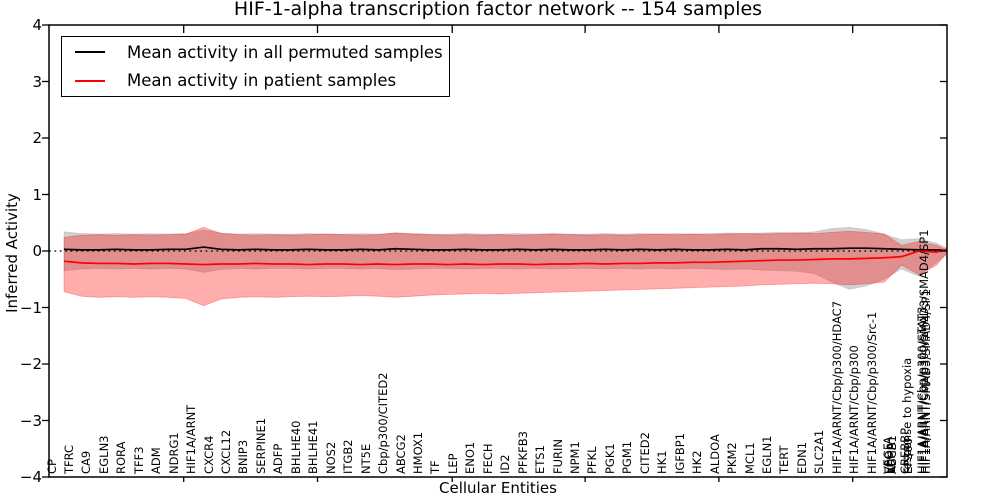 The width and height of the screenshot is (1000, 500). Describe the element at coordinates (924, 351) in the screenshot. I see `x-category-label: HIF1A/ARNT/Cbp/p300/SMAD3/SMAD4/SP1` at that location.